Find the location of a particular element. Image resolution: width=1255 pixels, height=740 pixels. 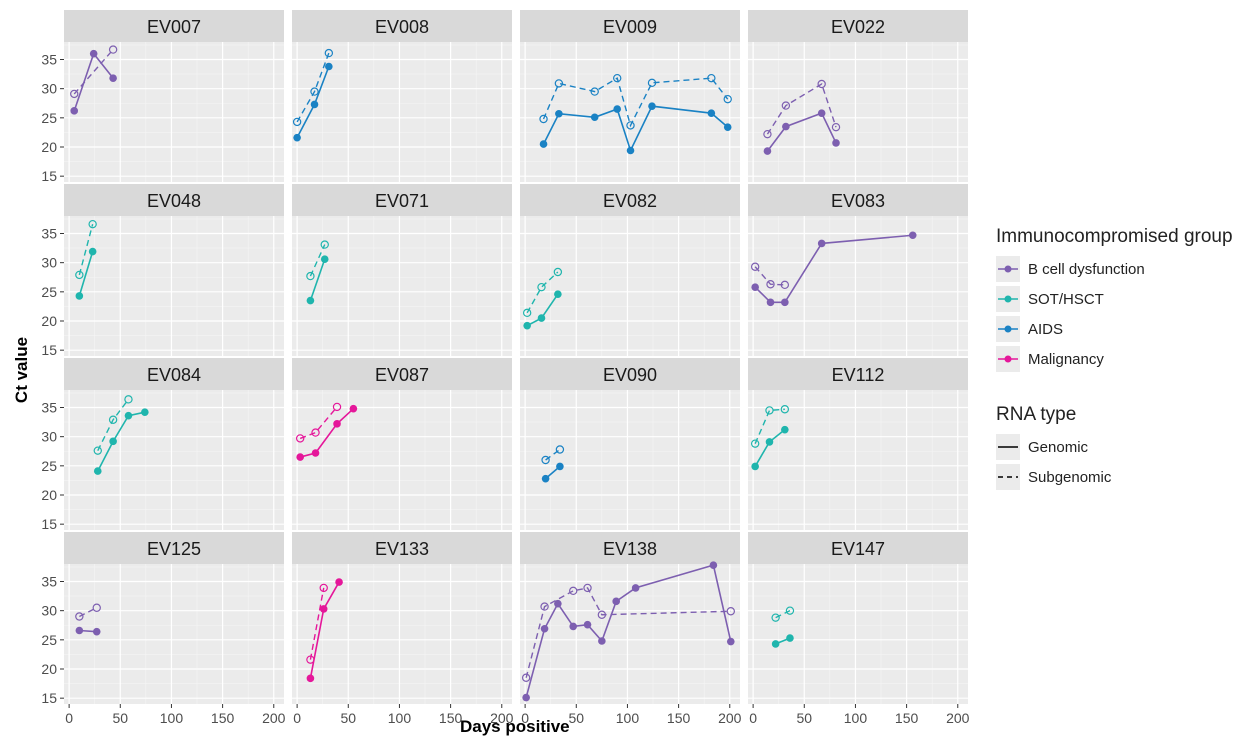

facet-label: EV071 is located at coordinates (402, 201).